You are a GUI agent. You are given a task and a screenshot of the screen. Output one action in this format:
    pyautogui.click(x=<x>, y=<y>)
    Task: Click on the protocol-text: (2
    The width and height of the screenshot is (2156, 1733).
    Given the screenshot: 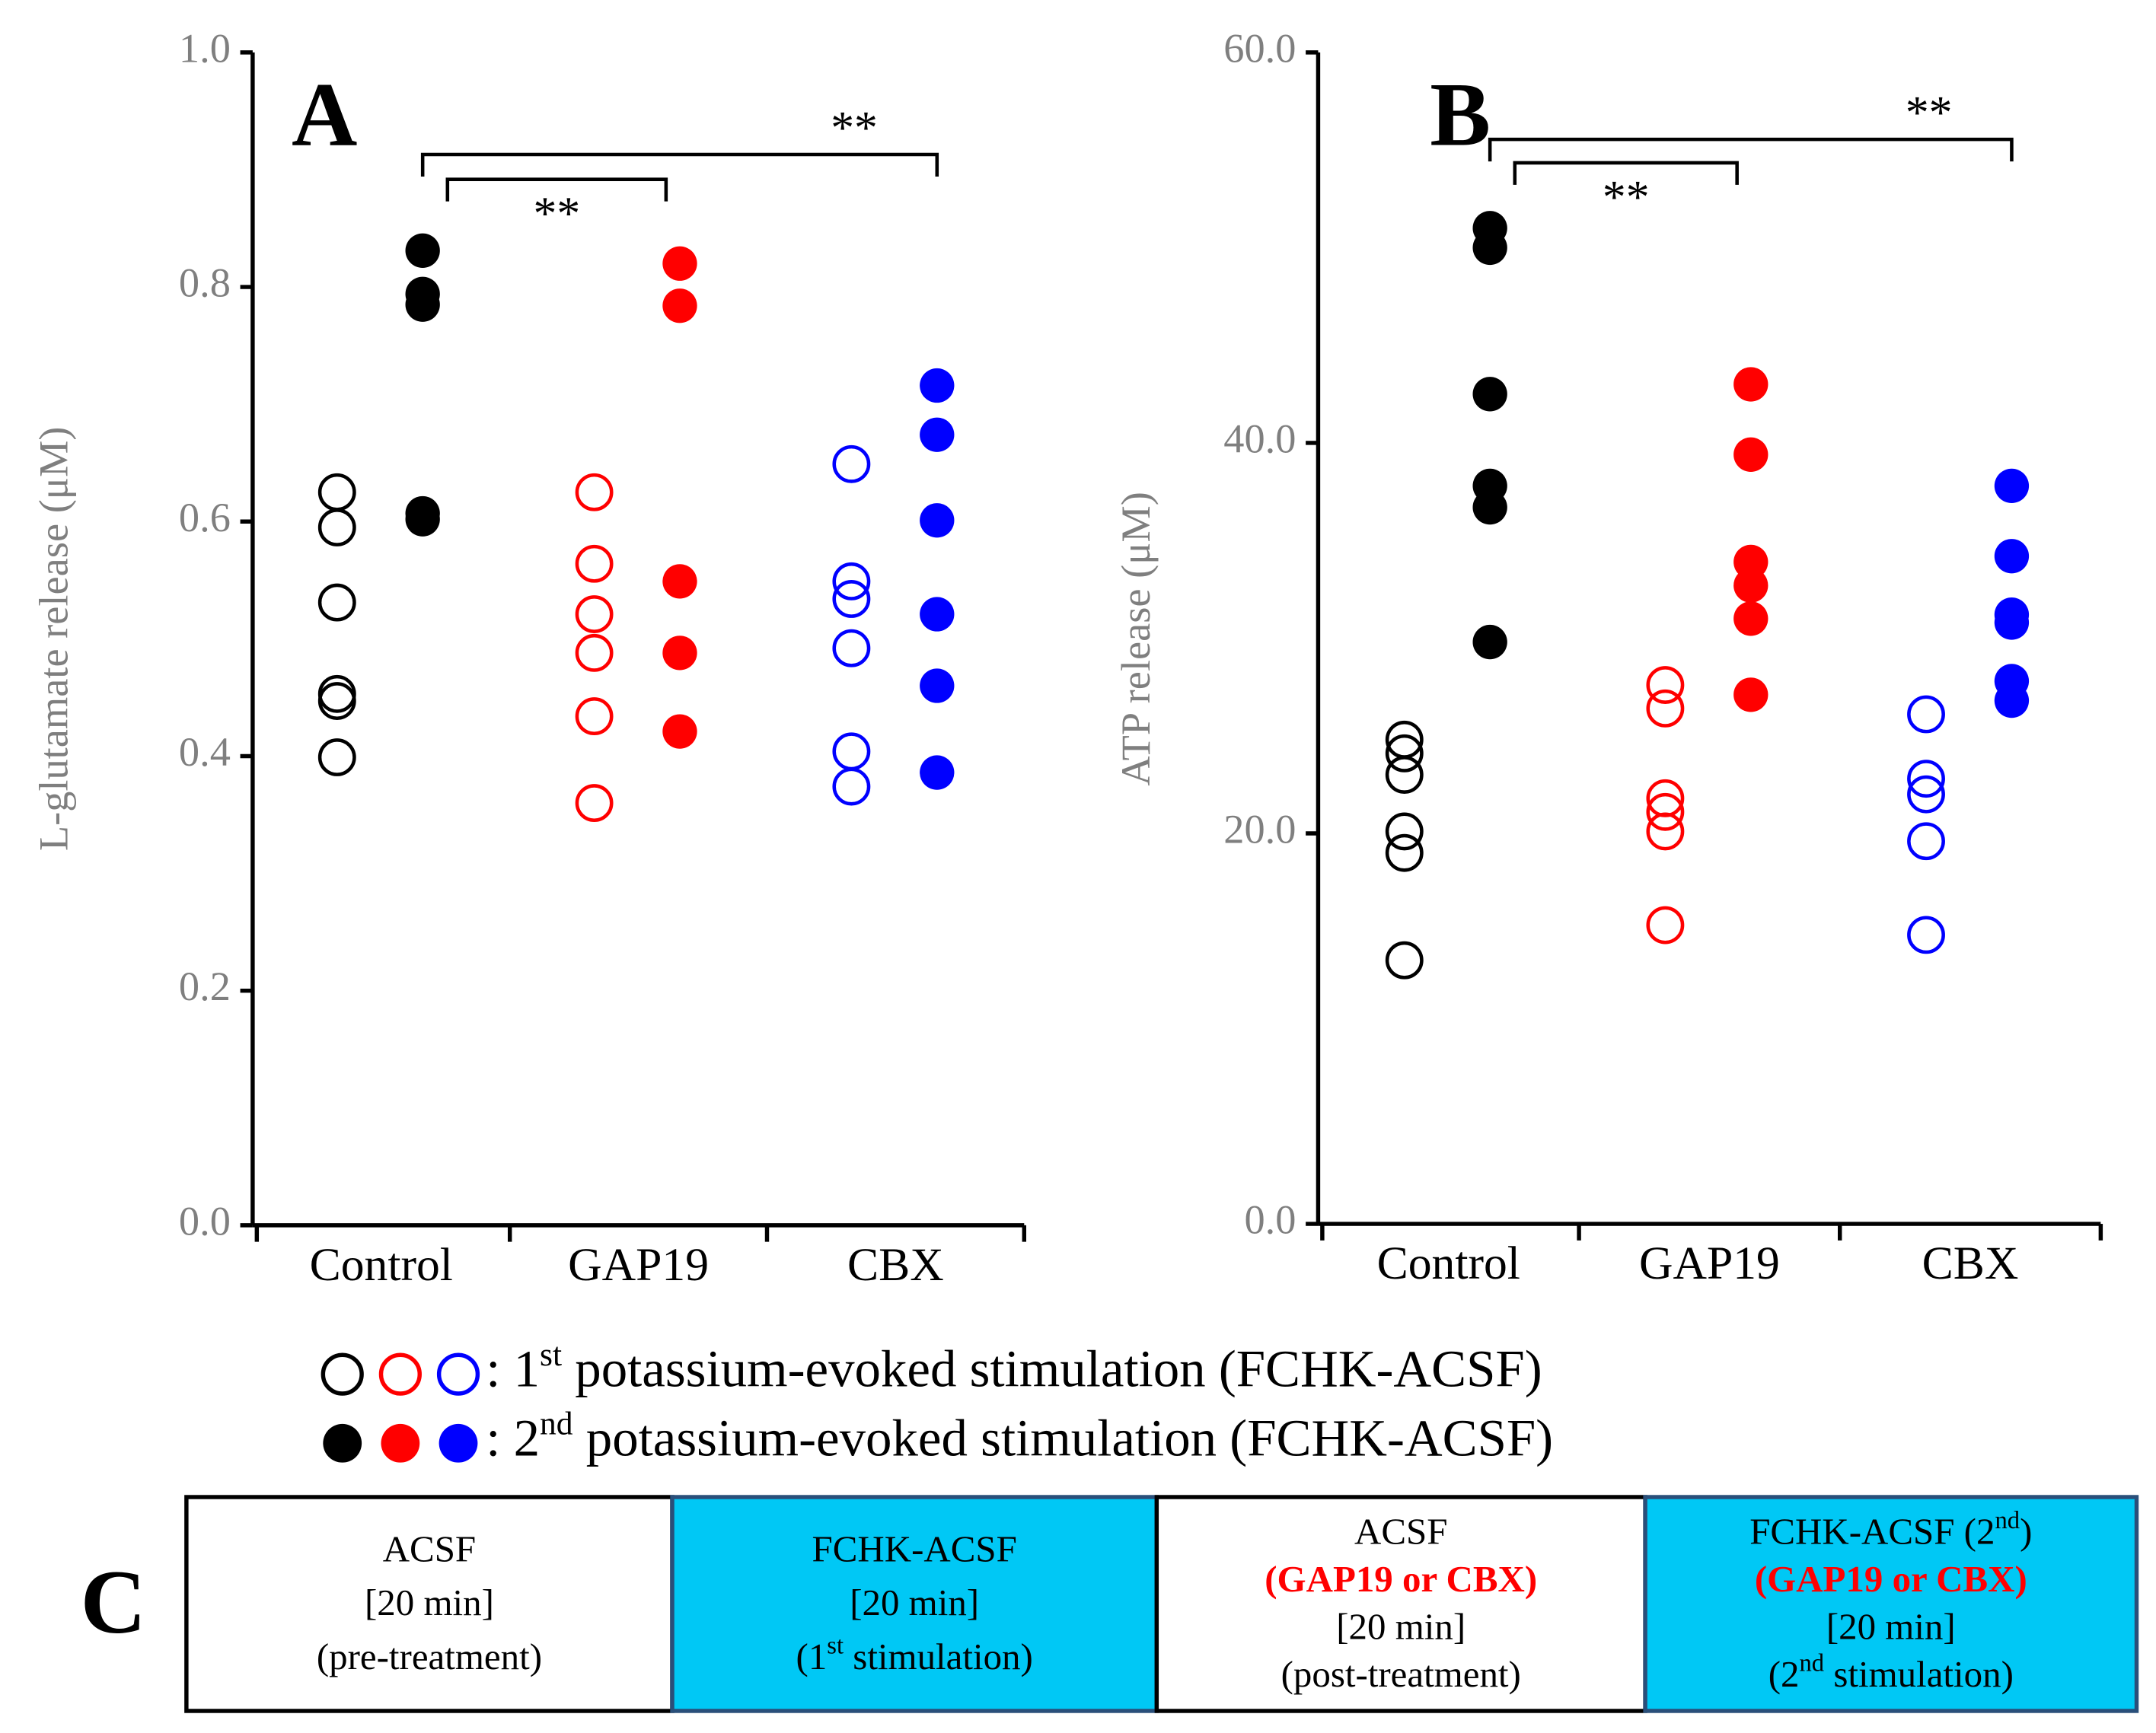 What is the action you would take?
    pyautogui.click(x=1784, y=1674)
    